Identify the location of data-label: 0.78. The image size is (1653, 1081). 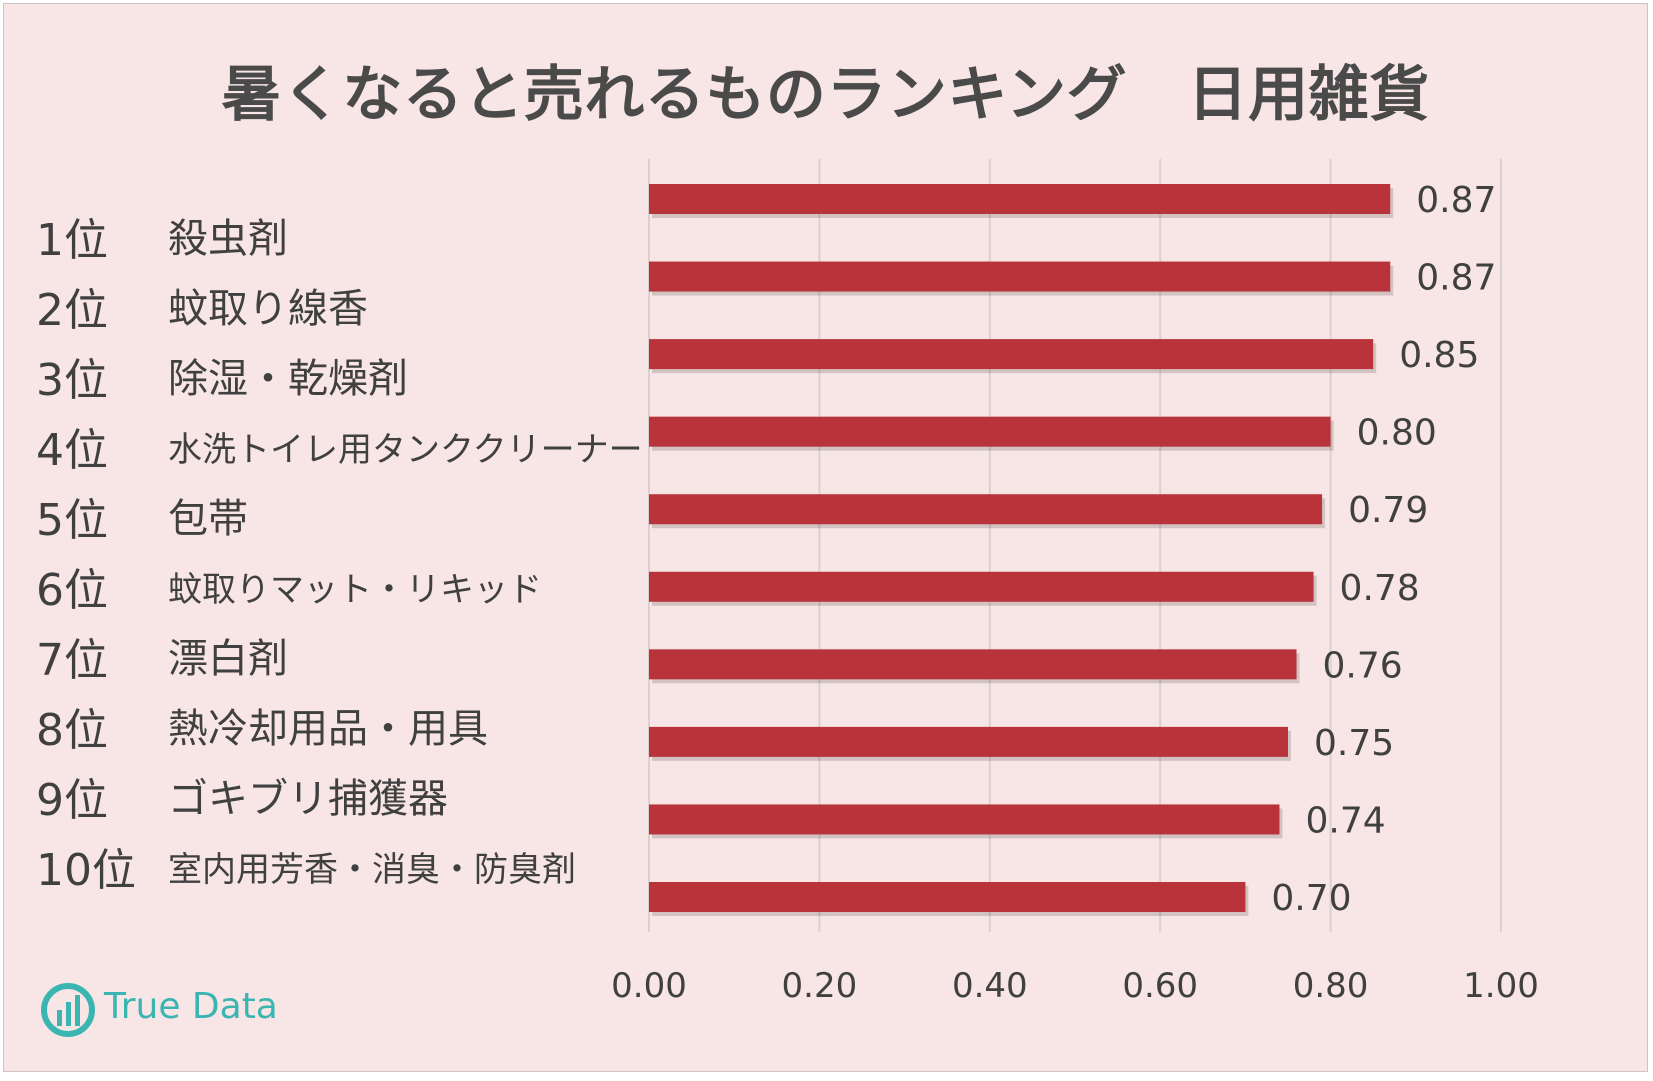
(1380, 588).